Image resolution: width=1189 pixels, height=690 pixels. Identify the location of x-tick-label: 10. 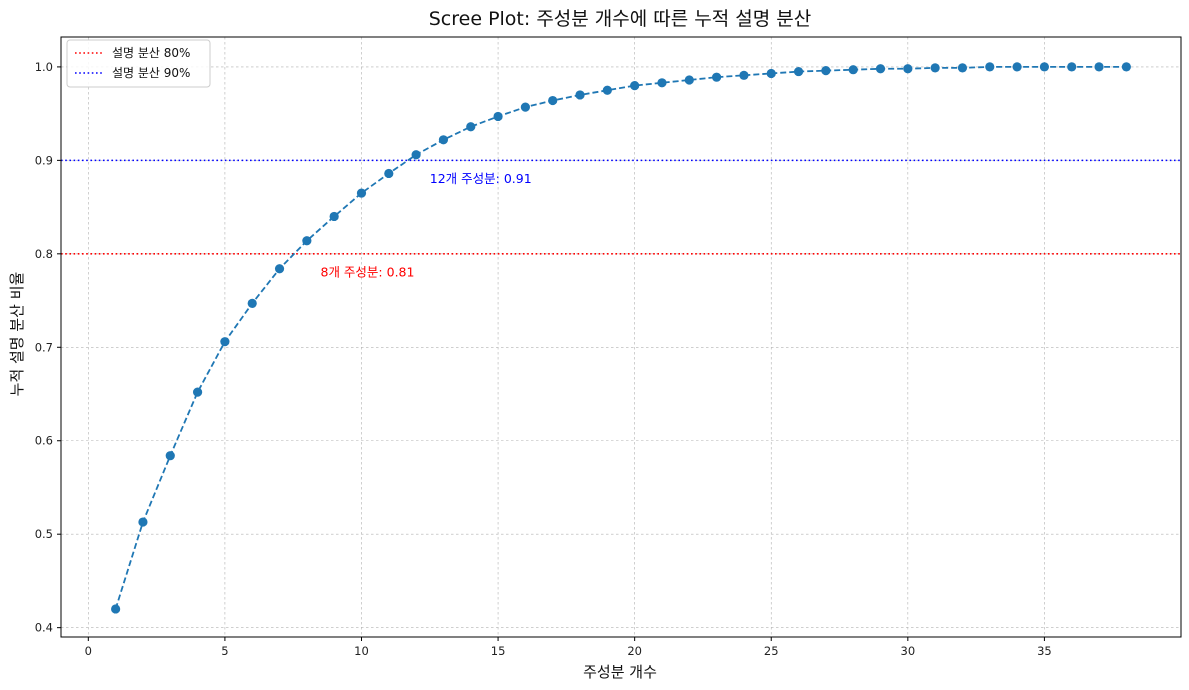
(361, 651).